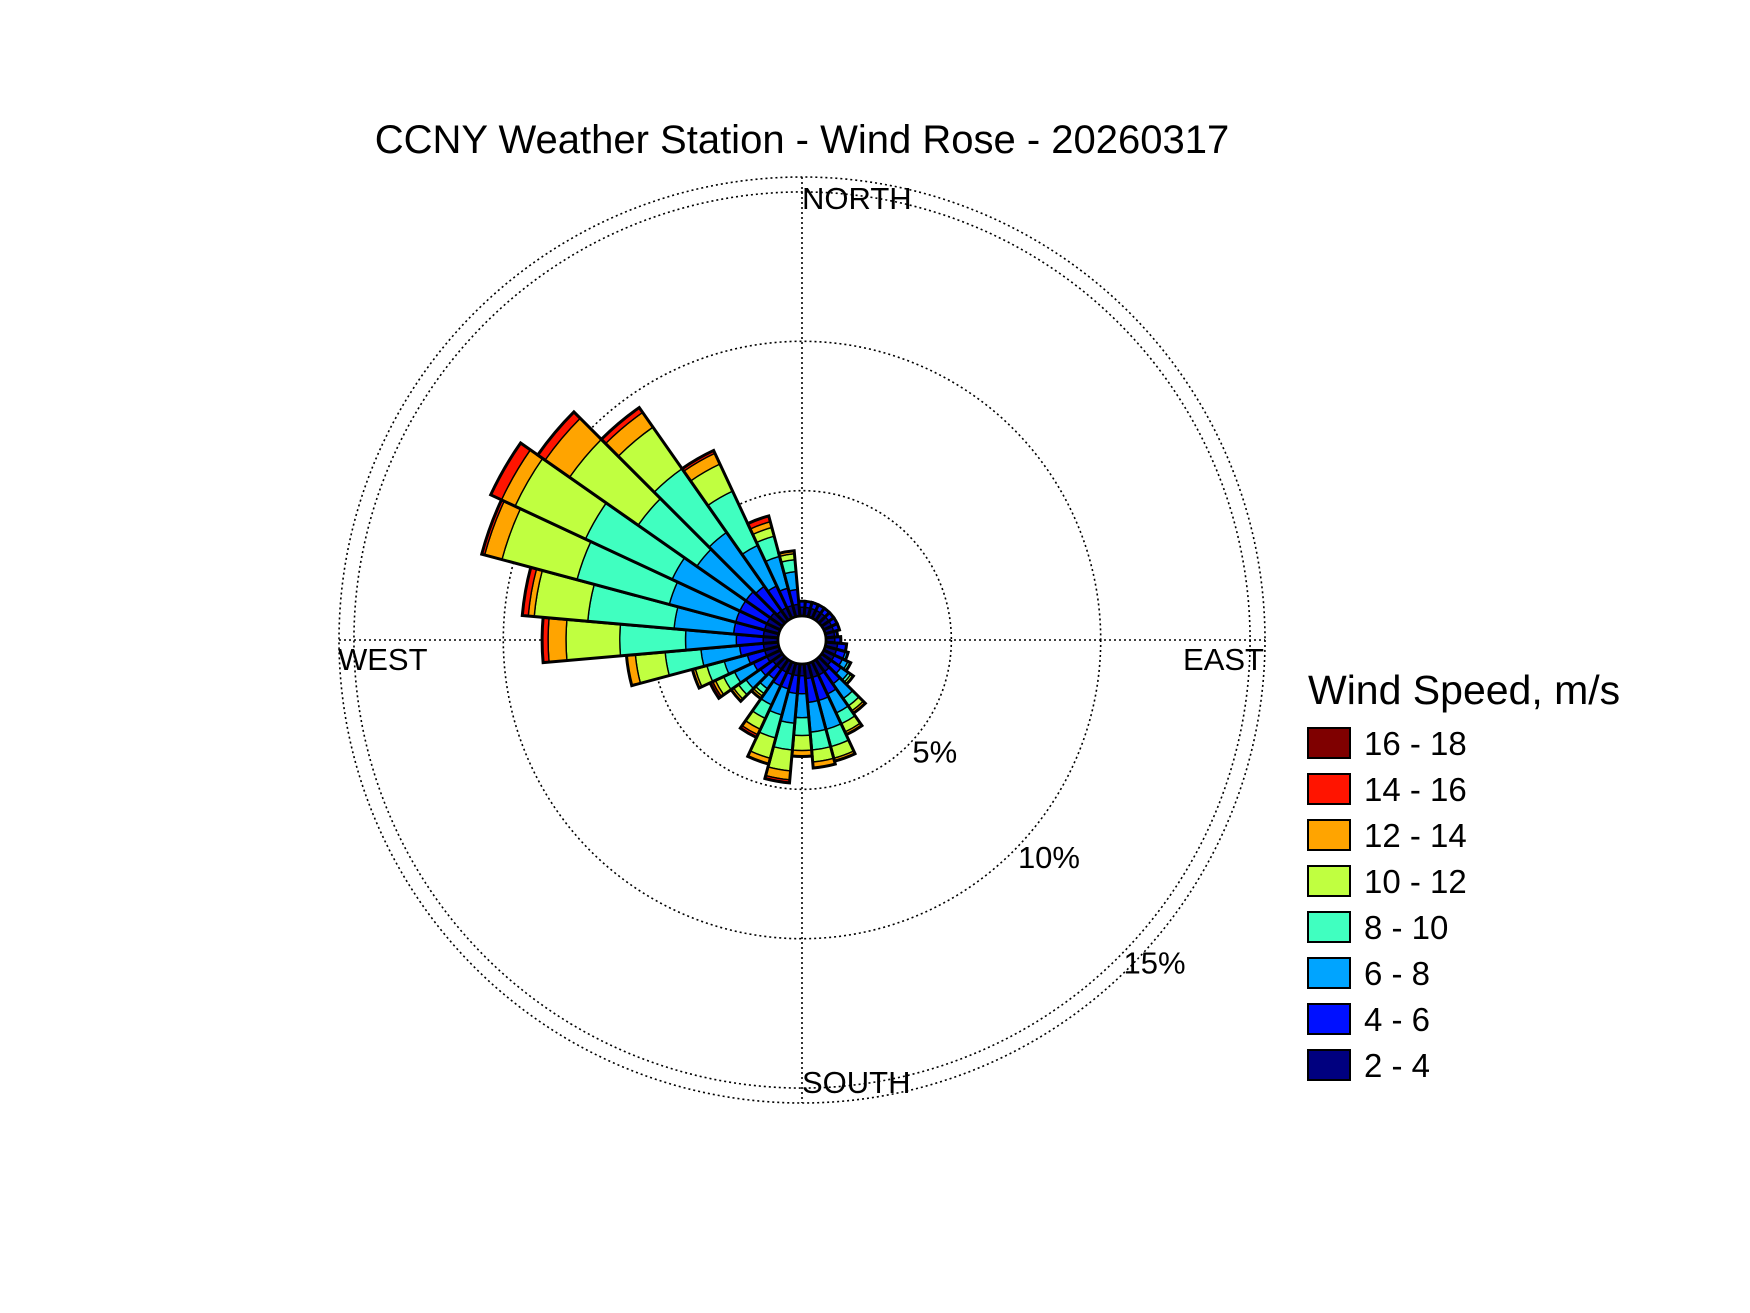  Describe the element at coordinates (1397, 1019) in the screenshot. I see `legend-label-6: 4 - 6` at that location.